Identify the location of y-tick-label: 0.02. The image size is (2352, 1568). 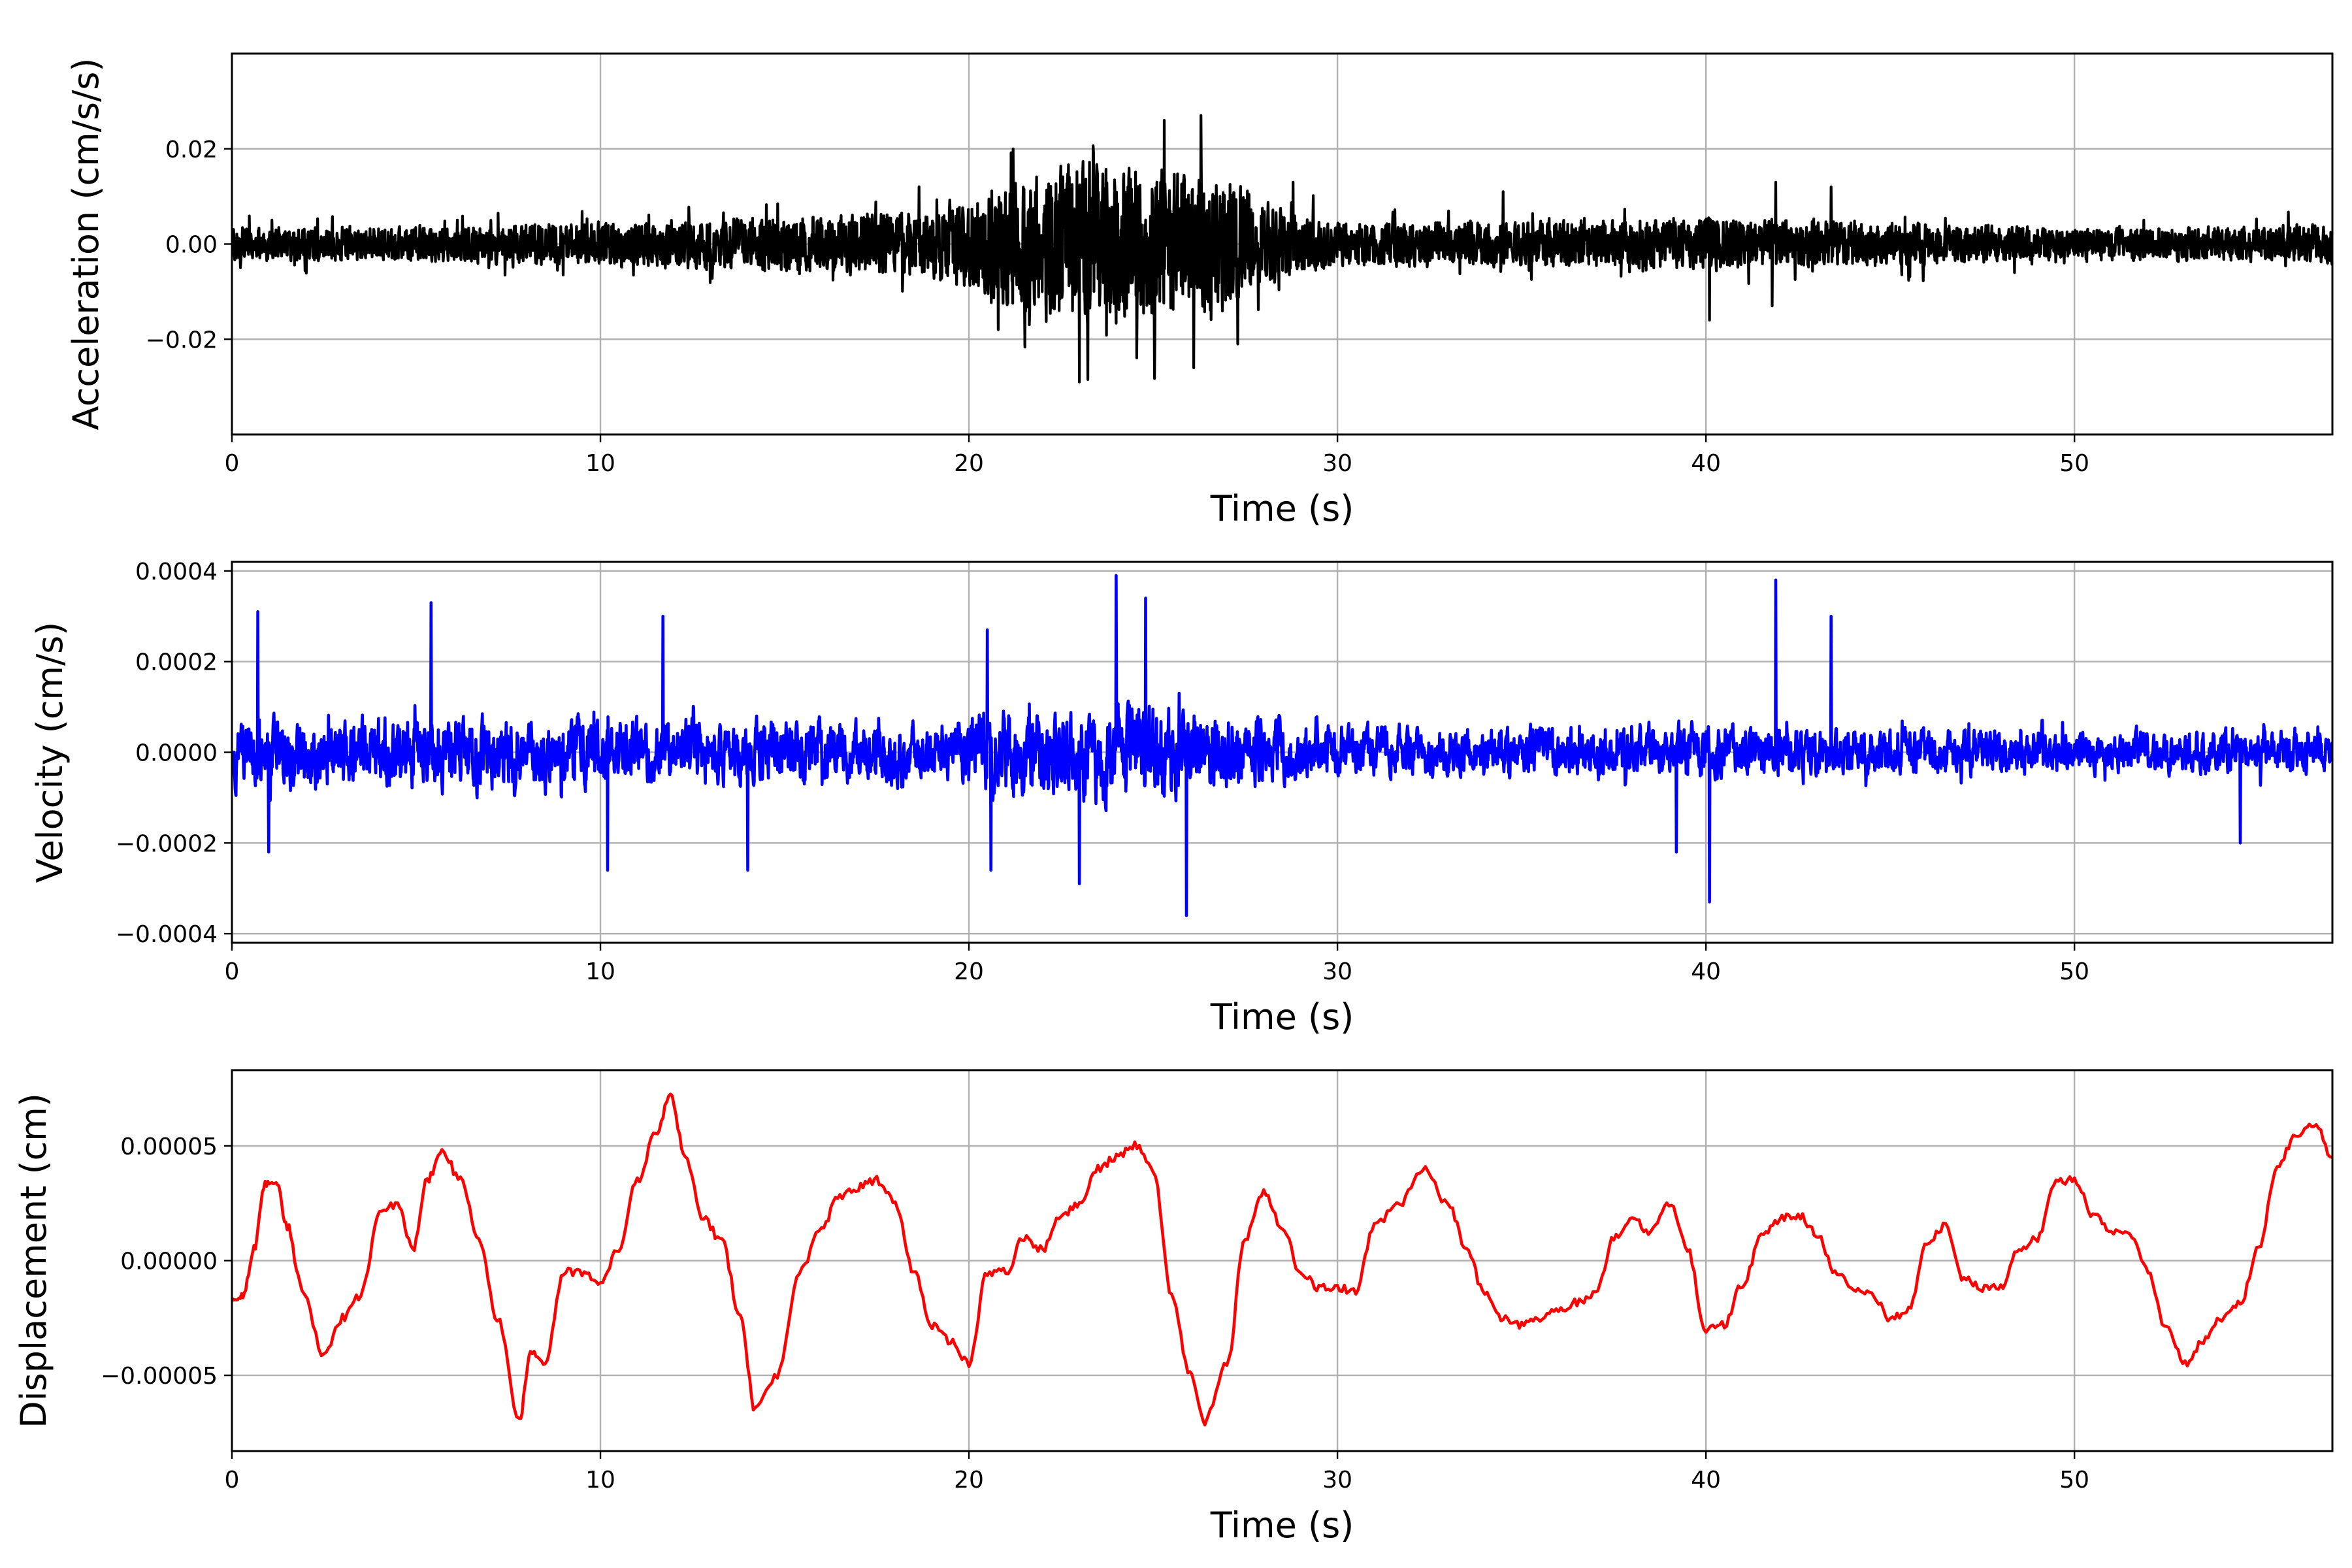
(191, 150).